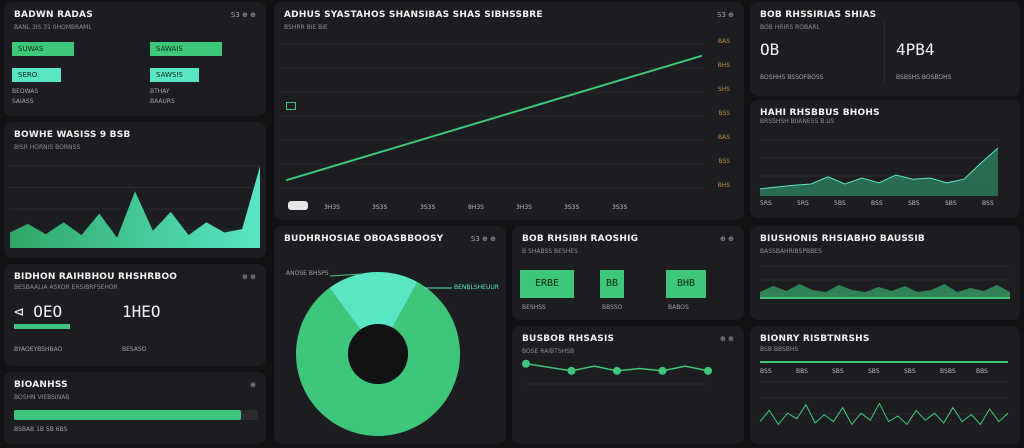  Describe the element at coordinates (840, 203) in the screenshot. I see `x-tick-label: 5BS` at that location.